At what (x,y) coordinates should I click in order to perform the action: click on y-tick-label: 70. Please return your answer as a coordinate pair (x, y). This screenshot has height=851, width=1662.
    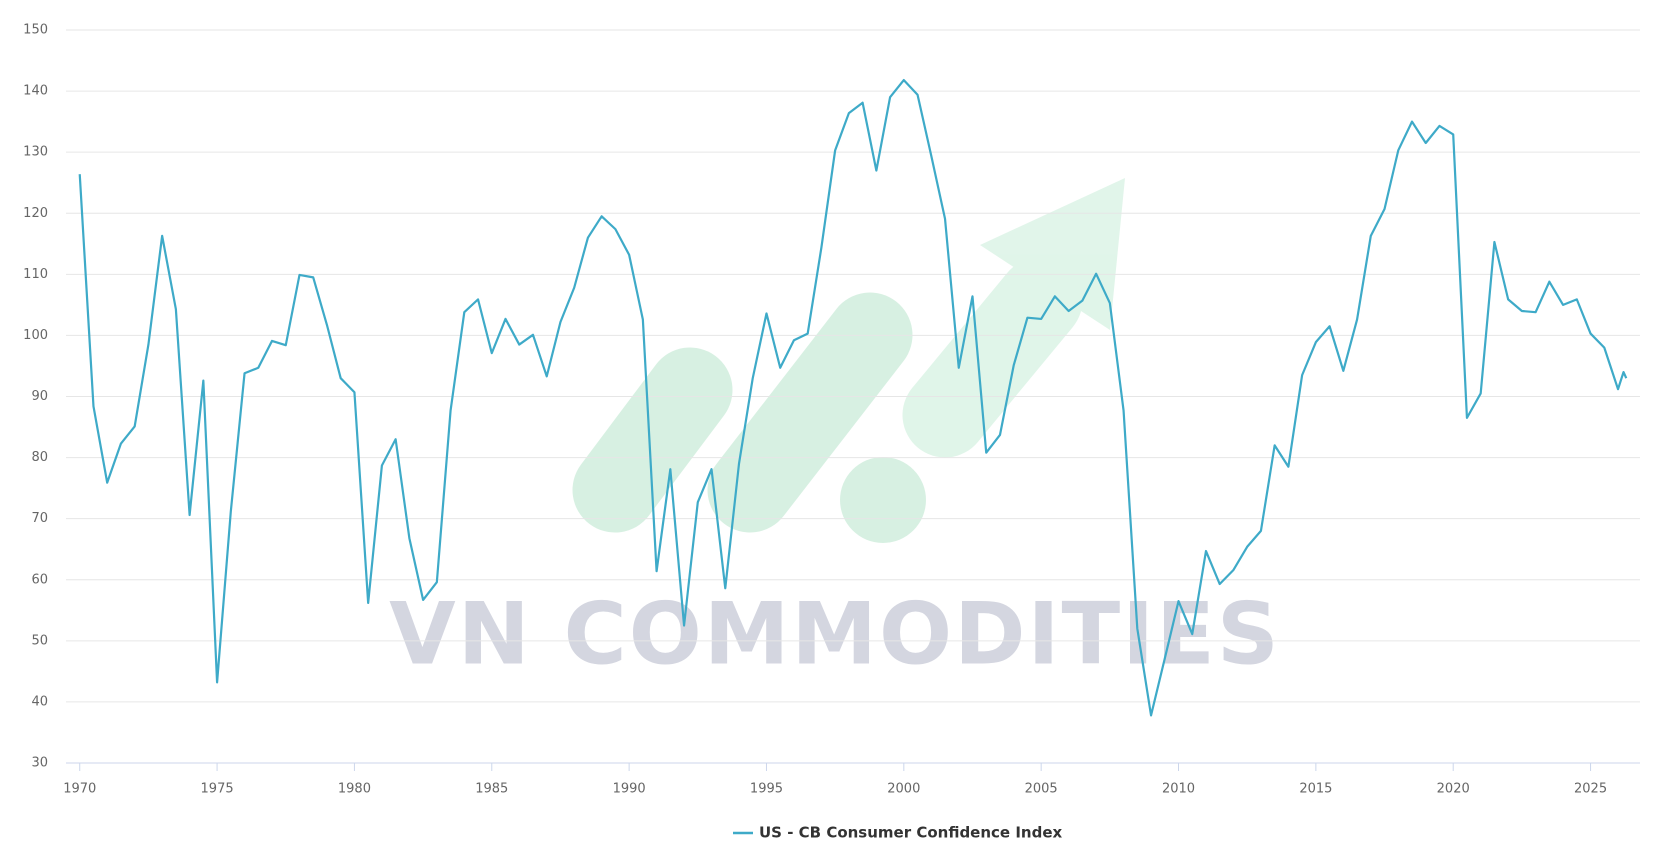
    Looking at the image, I should click on (39, 518).